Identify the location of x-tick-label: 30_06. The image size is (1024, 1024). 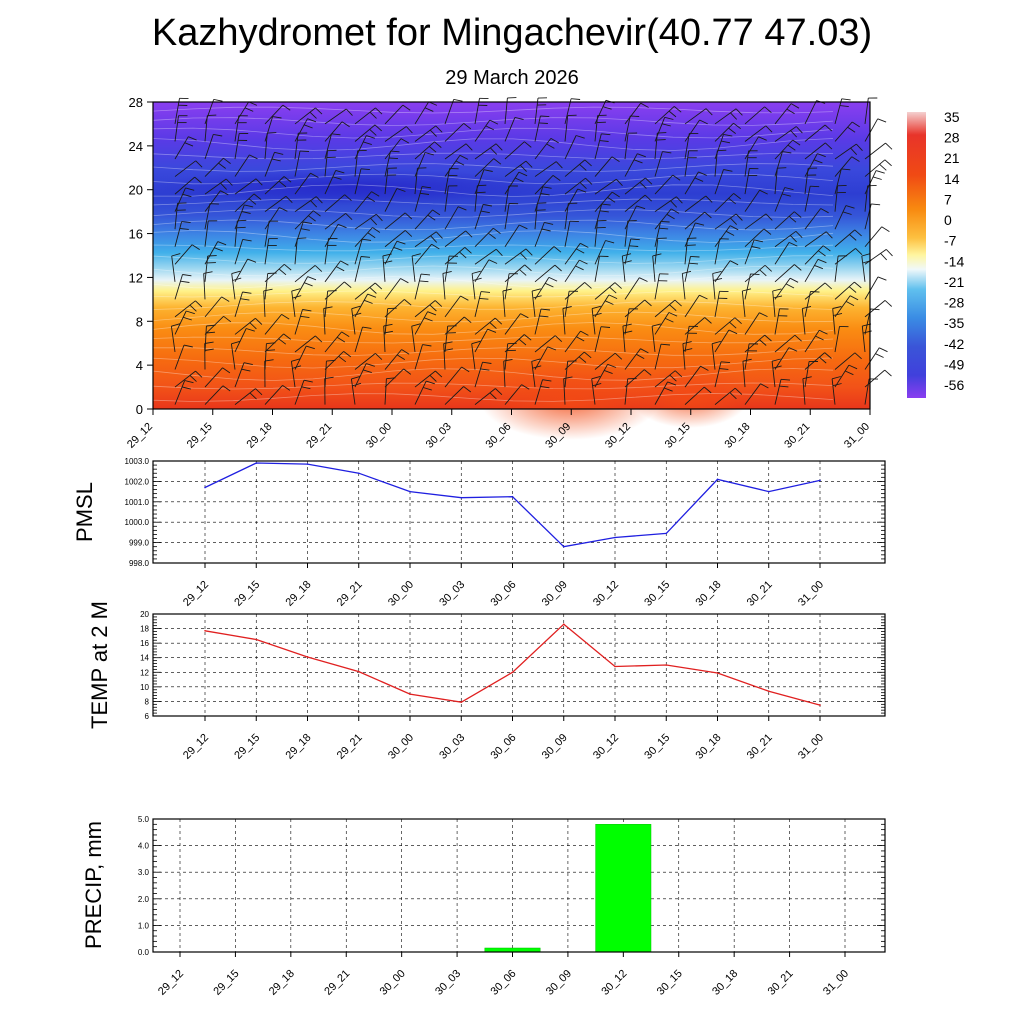
(504, 747).